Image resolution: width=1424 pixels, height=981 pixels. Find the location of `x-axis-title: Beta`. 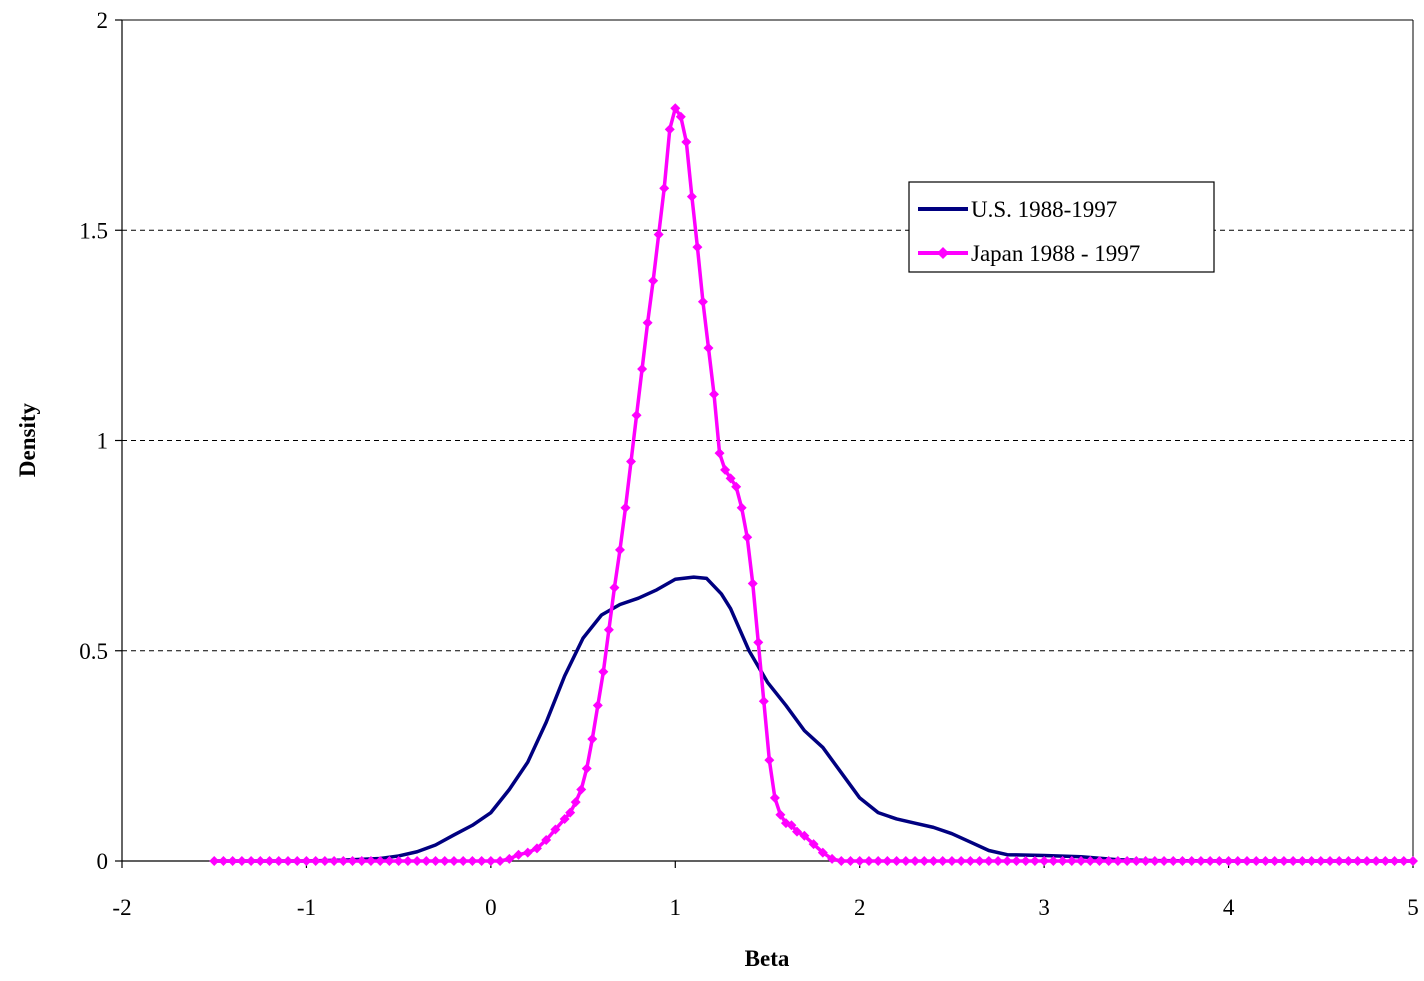

x-axis-title: Beta is located at coordinates (767, 958).